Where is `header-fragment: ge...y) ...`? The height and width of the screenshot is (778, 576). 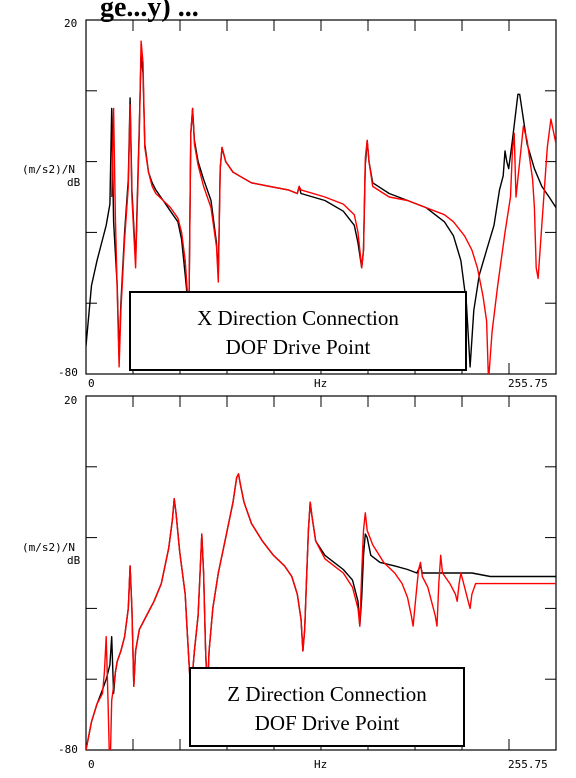
header-fragment: ge...y) ... is located at coordinates (149, 11).